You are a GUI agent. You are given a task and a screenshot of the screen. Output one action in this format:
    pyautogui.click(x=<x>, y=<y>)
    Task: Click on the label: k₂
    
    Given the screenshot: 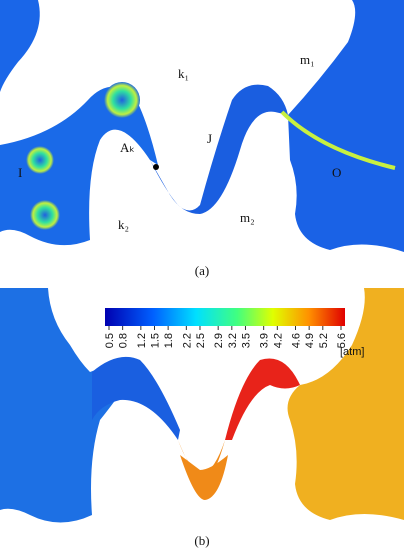 What is the action you would take?
    pyautogui.click(x=123, y=224)
    